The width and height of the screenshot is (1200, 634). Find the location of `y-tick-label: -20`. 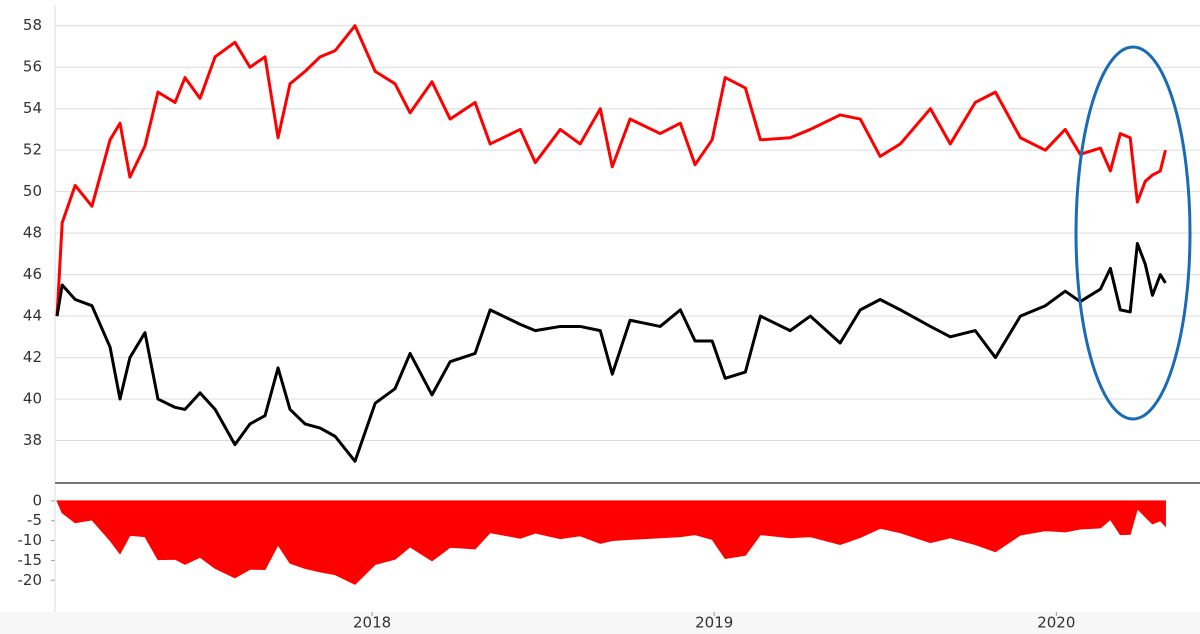

y-tick-label: -20 is located at coordinates (30, 580).